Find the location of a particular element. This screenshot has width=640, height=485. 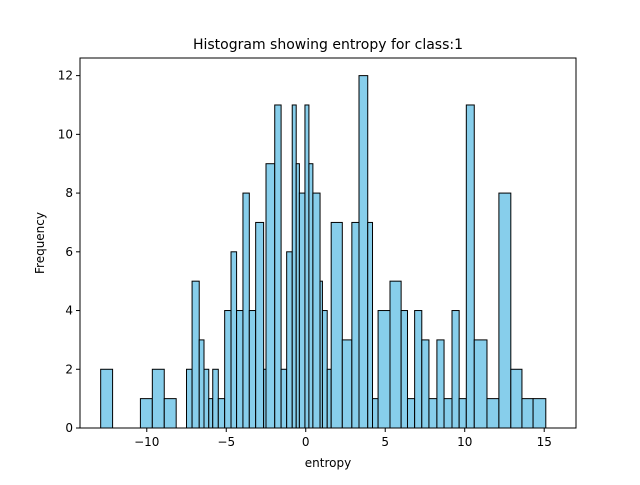

y-tick-label: 0 is located at coordinates (69, 428).